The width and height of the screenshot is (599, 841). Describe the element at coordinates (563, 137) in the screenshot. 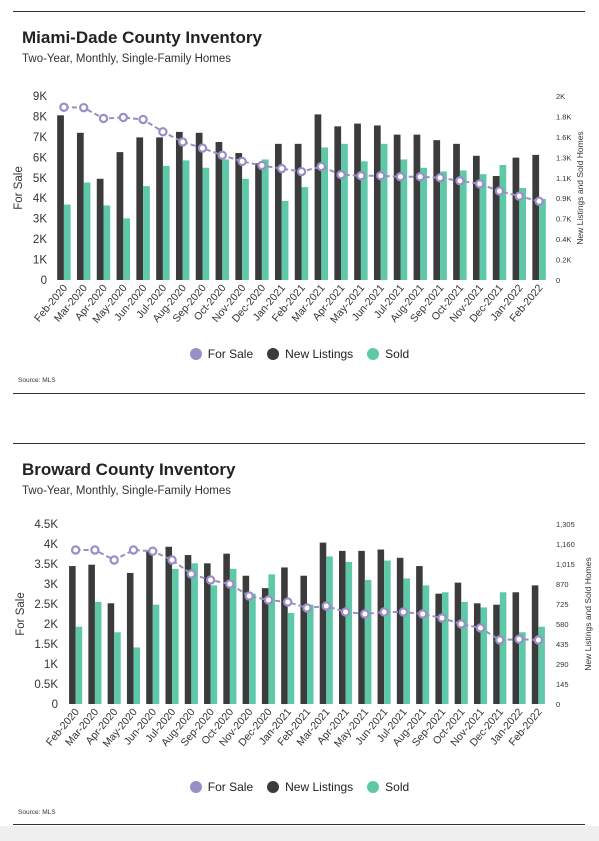

I see `y2-tick-label: 1.6K` at that location.